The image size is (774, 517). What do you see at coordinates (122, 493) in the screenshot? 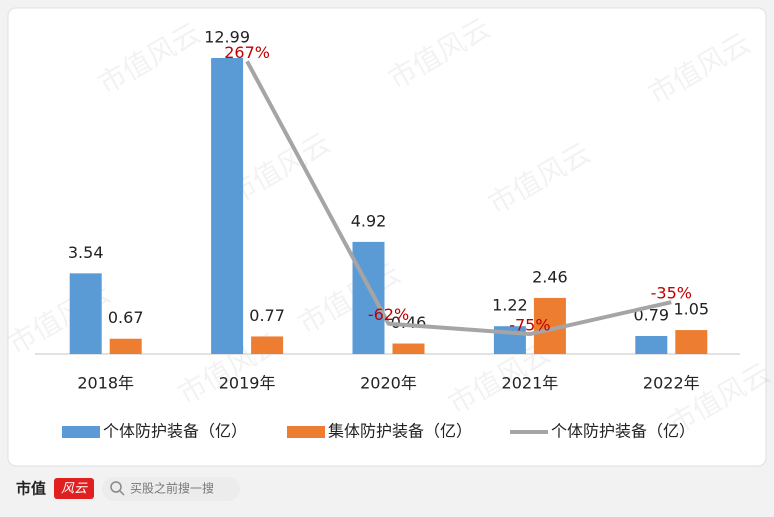
I see `search-icon-handle` at bounding box center [122, 493].